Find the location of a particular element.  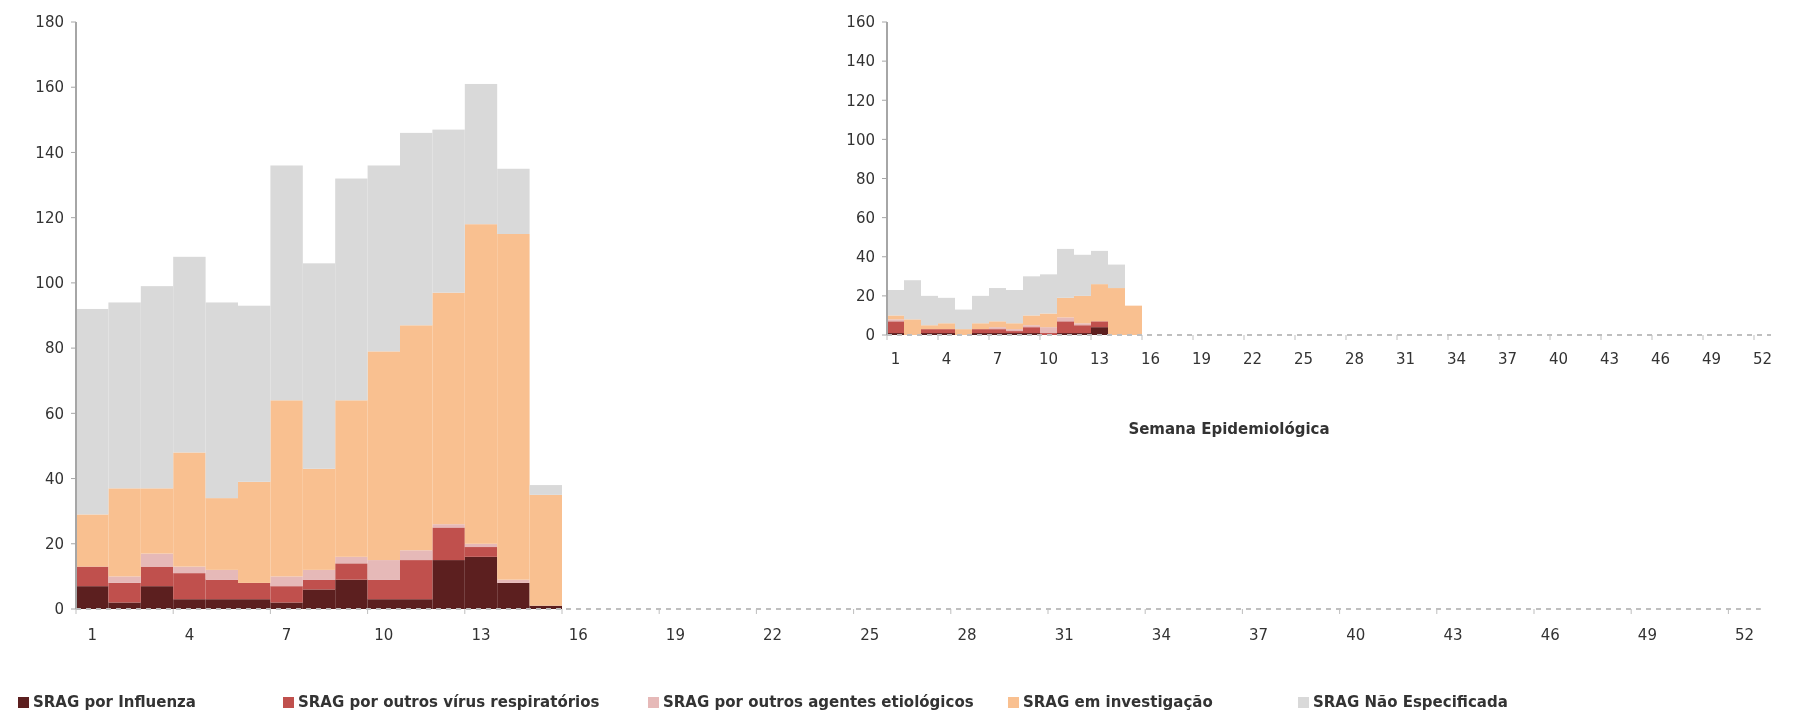

x-axis-title: Semana Epidemiológica is located at coordinates (1229, 429).